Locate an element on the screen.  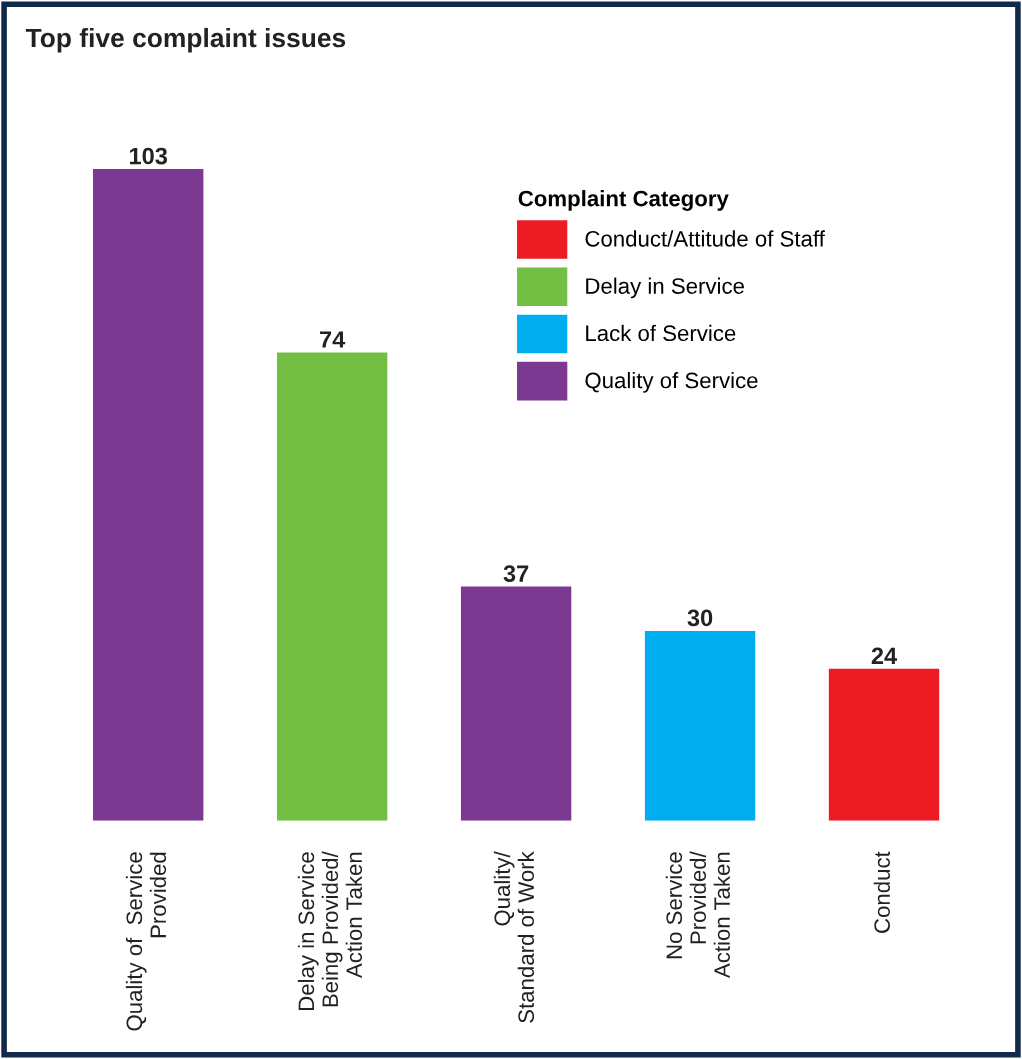
x-tick-label: Quality of Service Provided is located at coordinates (146, 941).